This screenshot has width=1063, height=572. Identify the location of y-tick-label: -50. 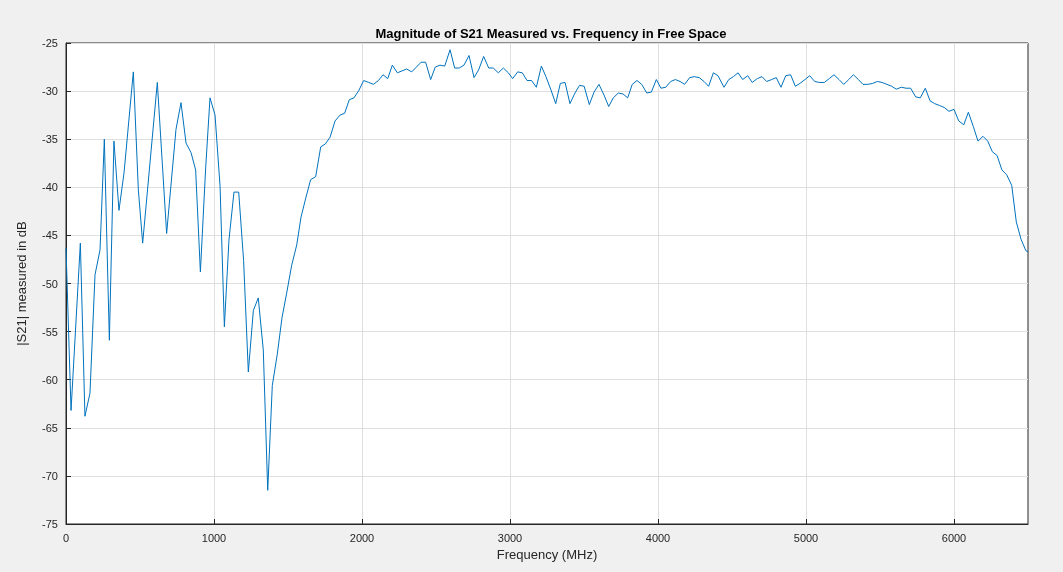
(50, 283).